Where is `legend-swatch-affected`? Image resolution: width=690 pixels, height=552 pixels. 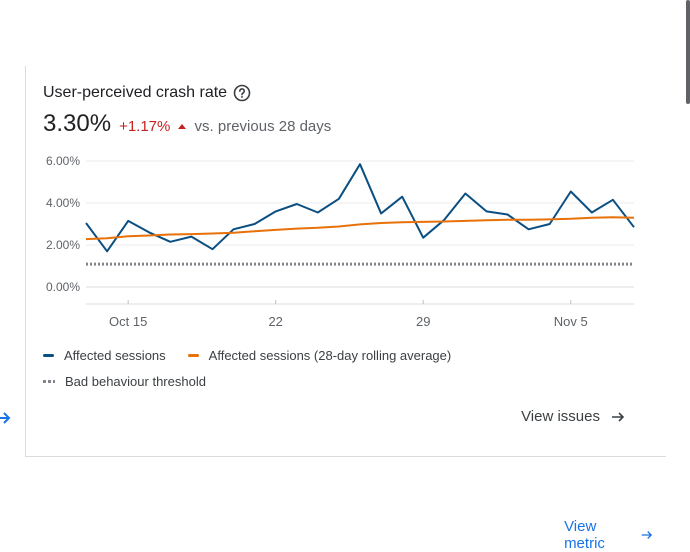 legend-swatch-affected is located at coordinates (48, 355).